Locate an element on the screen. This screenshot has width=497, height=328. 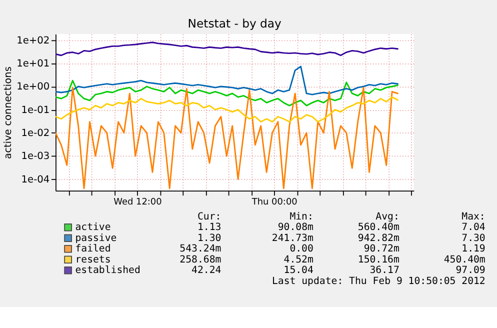
y-tick-label: 1e-01 is located at coordinates (35, 110).